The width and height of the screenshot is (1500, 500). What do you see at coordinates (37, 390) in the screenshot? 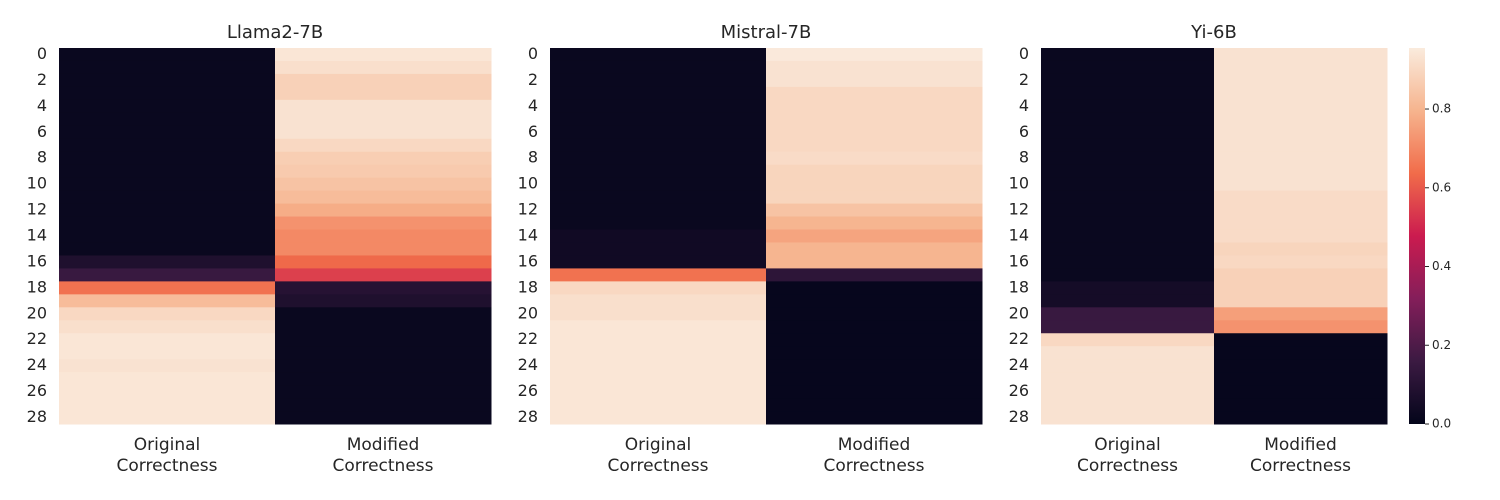
I see `y-tick-label: 26` at bounding box center [37, 390].